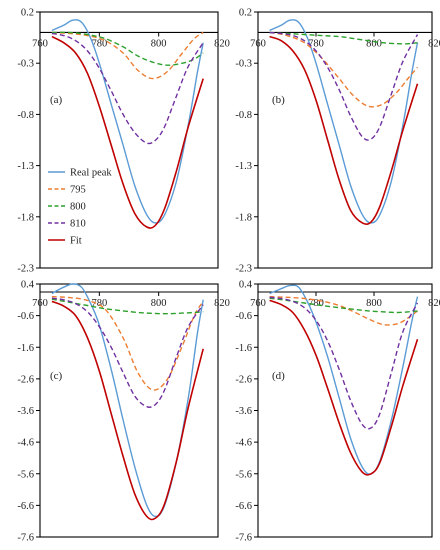  I want to click on legend-label: 800, so click(78, 207).